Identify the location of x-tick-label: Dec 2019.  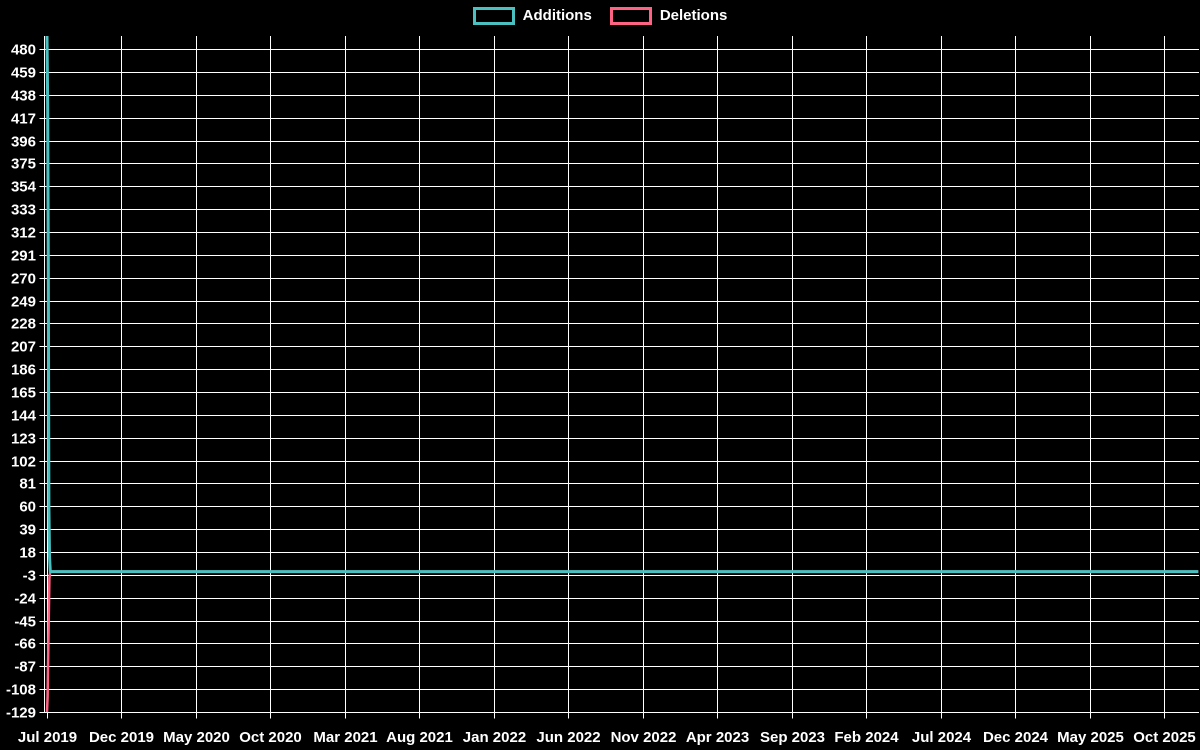
(121, 737).